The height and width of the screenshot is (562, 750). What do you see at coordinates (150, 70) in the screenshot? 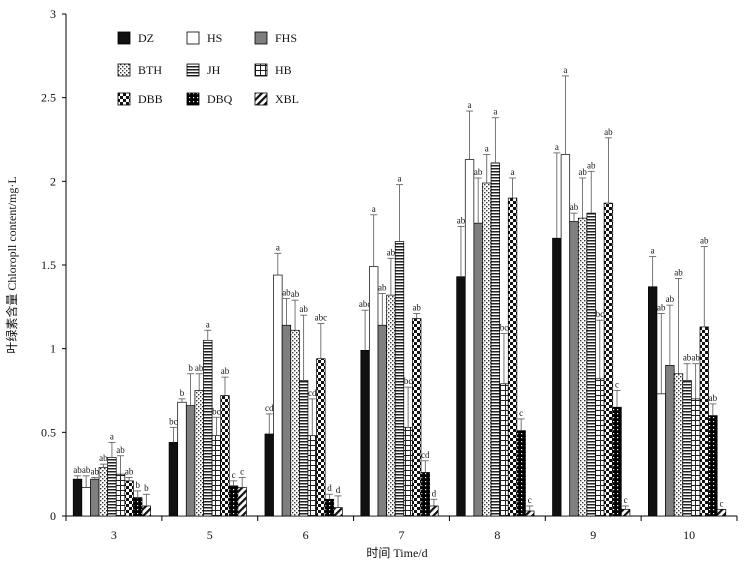
I see `legend-label-bth: BTH` at bounding box center [150, 70].